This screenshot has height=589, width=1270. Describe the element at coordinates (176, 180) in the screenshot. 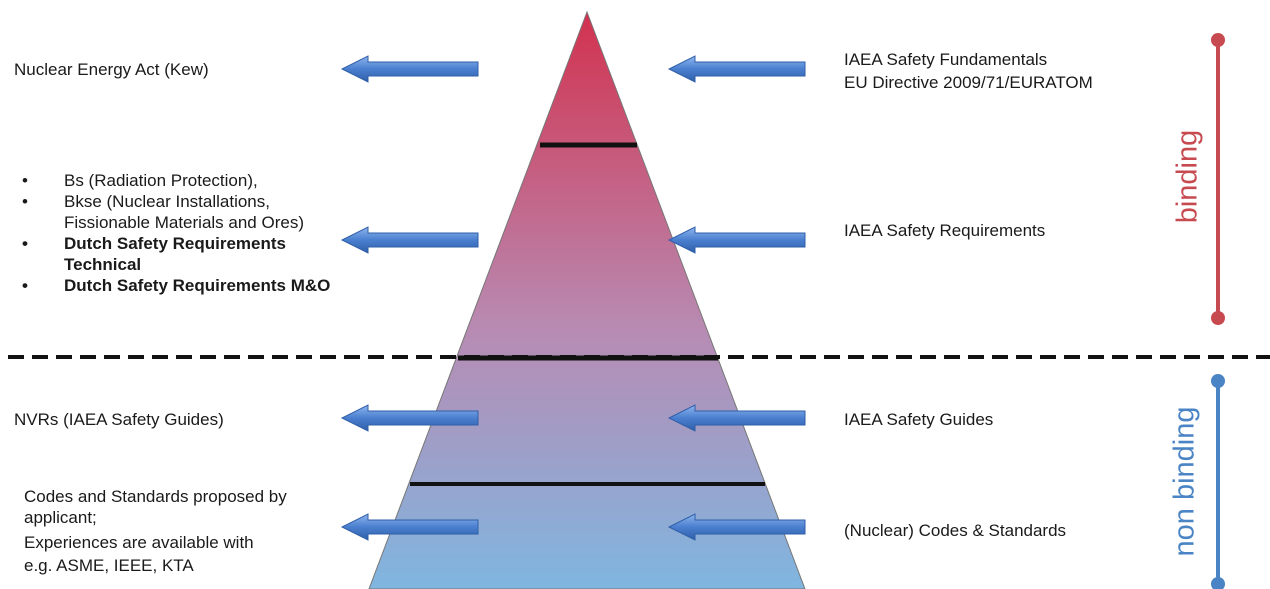

I see `left-level2-item: Bs (Radiation Protection),` at that location.